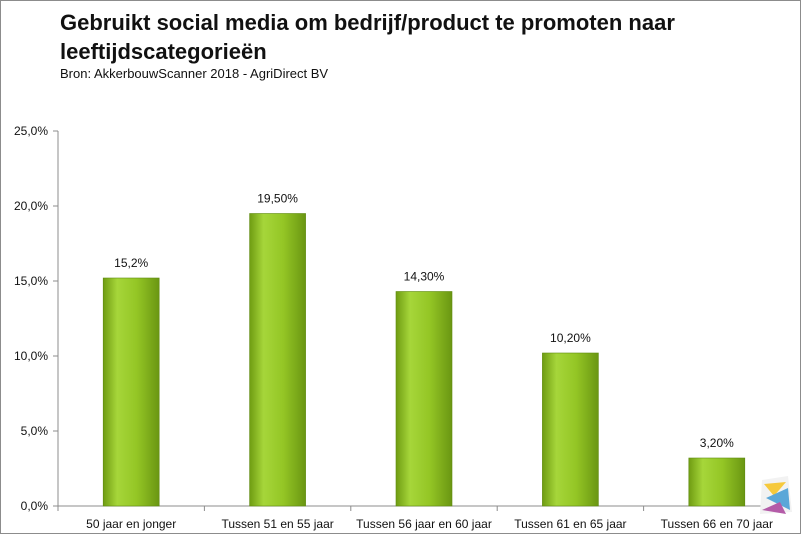  Describe the element at coordinates (31, 131) in the screenshot. I see `y-tick-label: 25,0%` at that location.